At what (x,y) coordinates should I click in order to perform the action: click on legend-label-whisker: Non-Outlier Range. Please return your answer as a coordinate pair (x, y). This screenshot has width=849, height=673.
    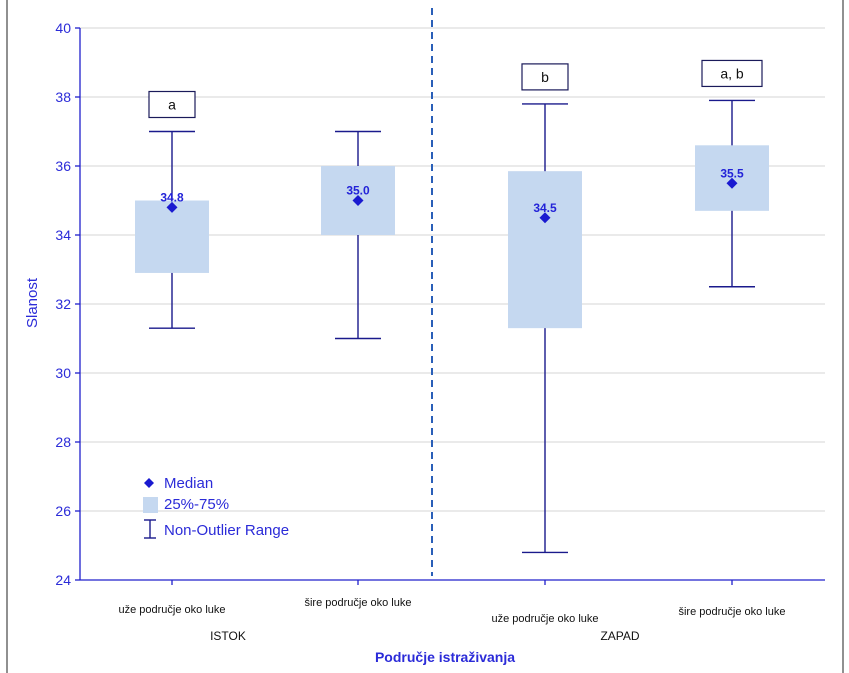
    Looking at the image, I should click on (226, 530).